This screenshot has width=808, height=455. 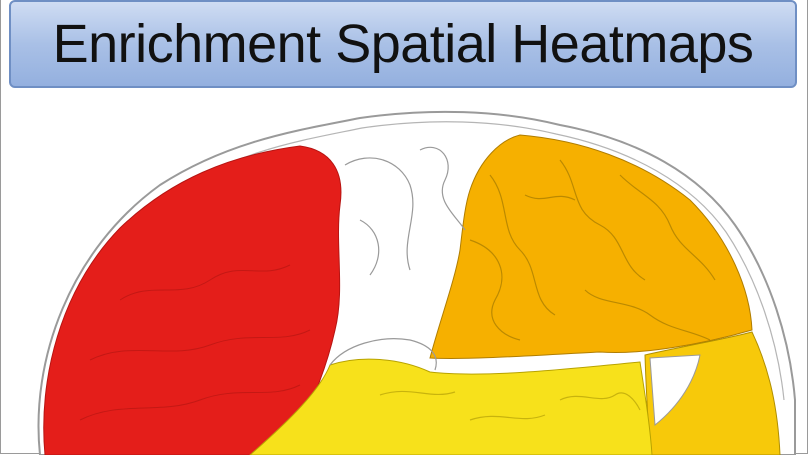 What do you see at coordinates (675, 390) in the screenshot?
I see `occipital-gap` at bounding box center [675, 390].